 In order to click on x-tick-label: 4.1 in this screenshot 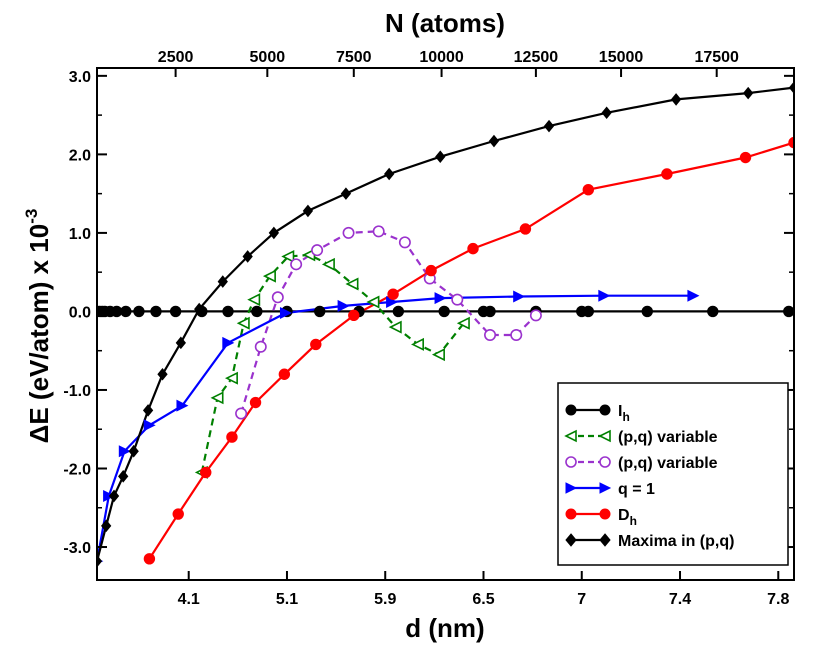, I will do `click(189, 599)`.